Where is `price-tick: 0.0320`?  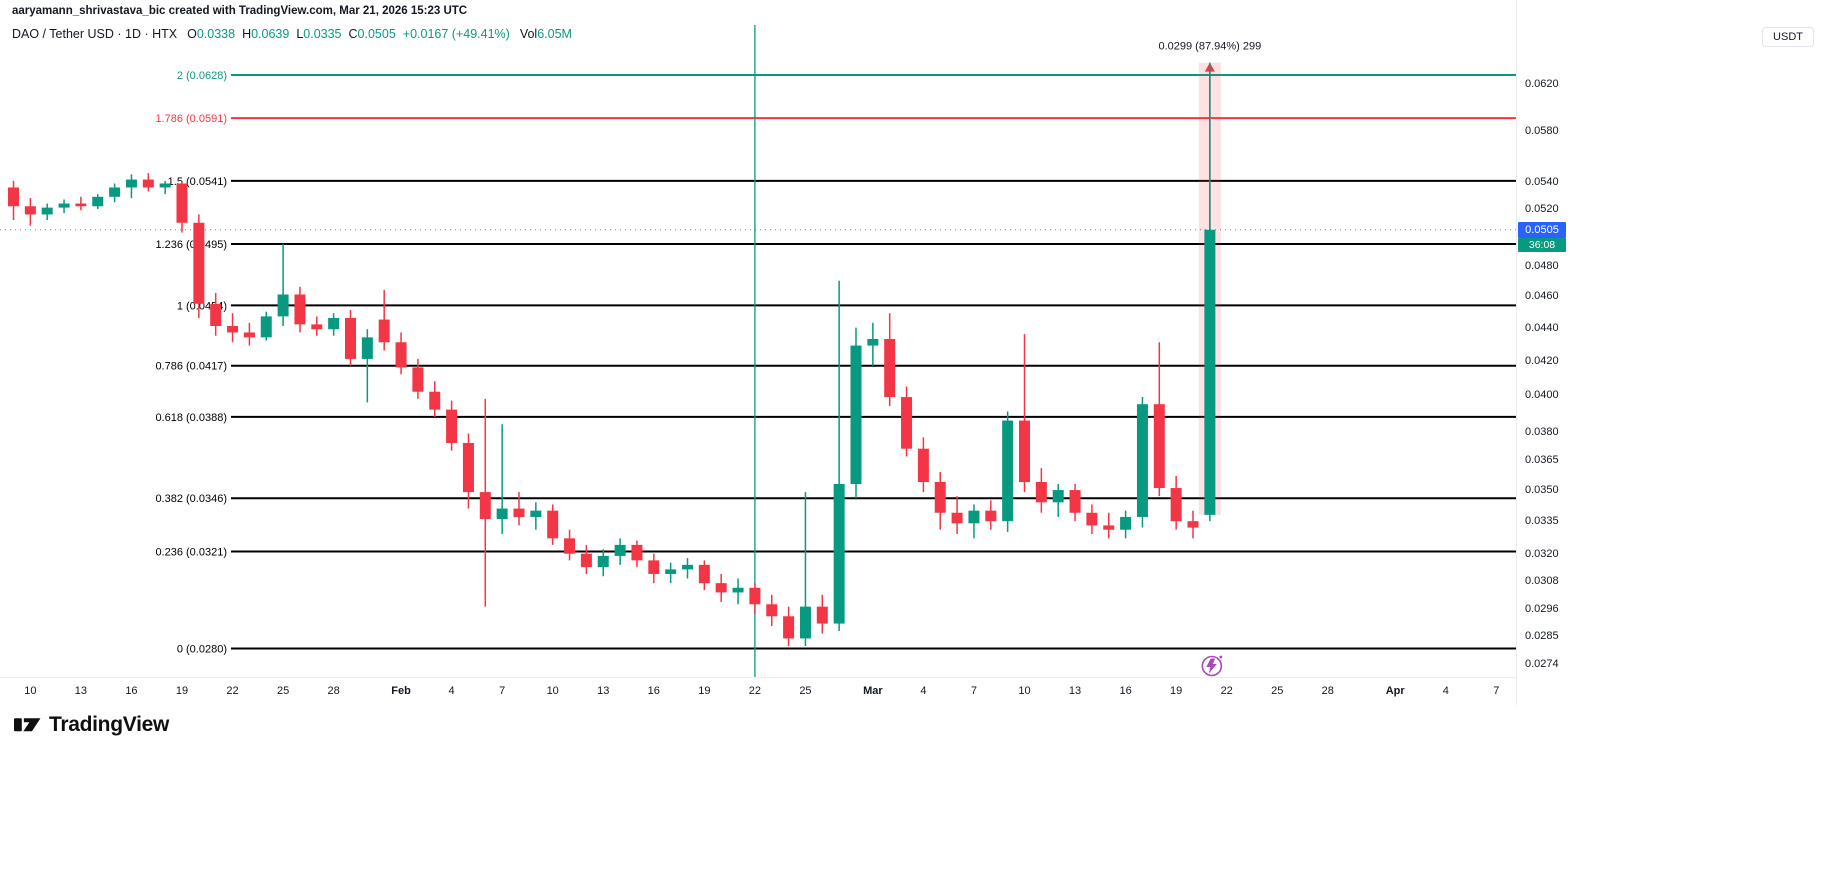 price-tick: 0.0320 is located at coordinates (1542, 553).